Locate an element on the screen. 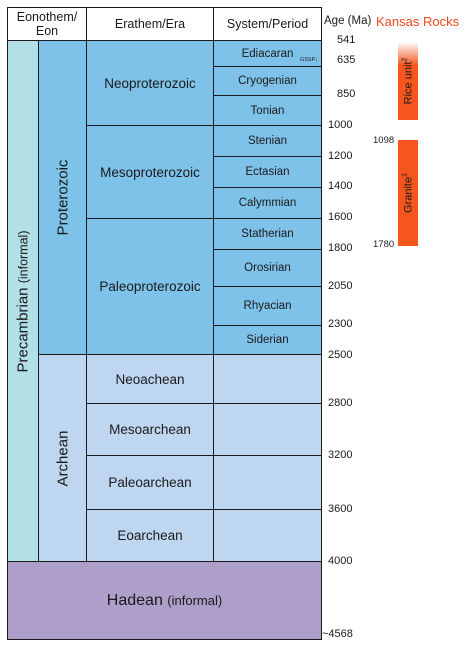 The image size is (474, 647). period-orosirian-label: Orosirian is located at coordinates (267, 268).